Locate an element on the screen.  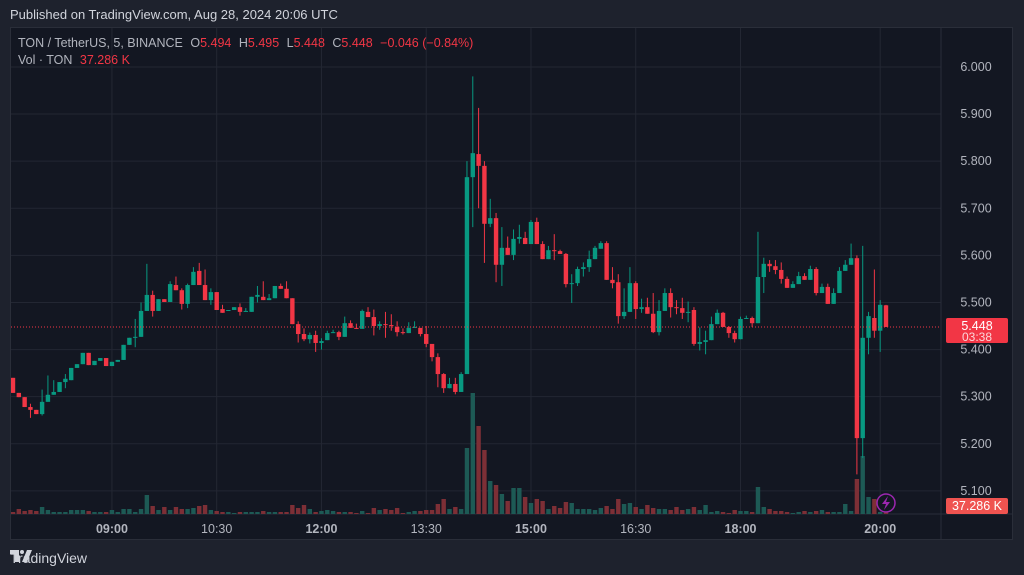
volume-badge is located at coordinates (977, 506).